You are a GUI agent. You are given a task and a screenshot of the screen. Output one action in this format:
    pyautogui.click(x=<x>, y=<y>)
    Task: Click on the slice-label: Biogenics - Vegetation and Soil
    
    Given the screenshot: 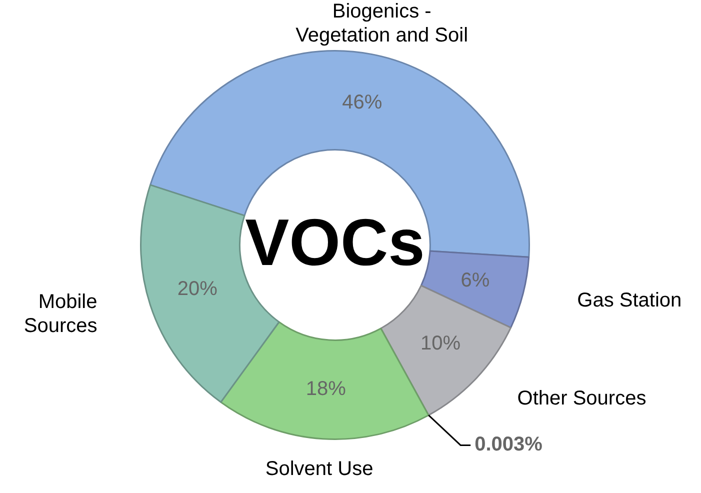 What is the action you would take?
    pyautogui.click(x=382, y=23)
    